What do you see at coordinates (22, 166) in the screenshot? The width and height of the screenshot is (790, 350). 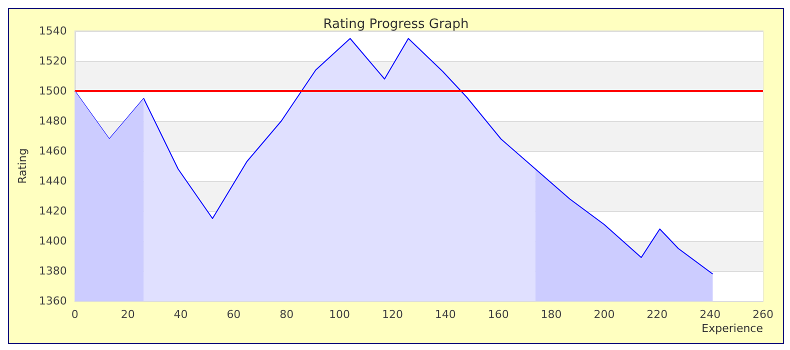 I see `y-axis-title: Rating` at bounding box center [22, 166].